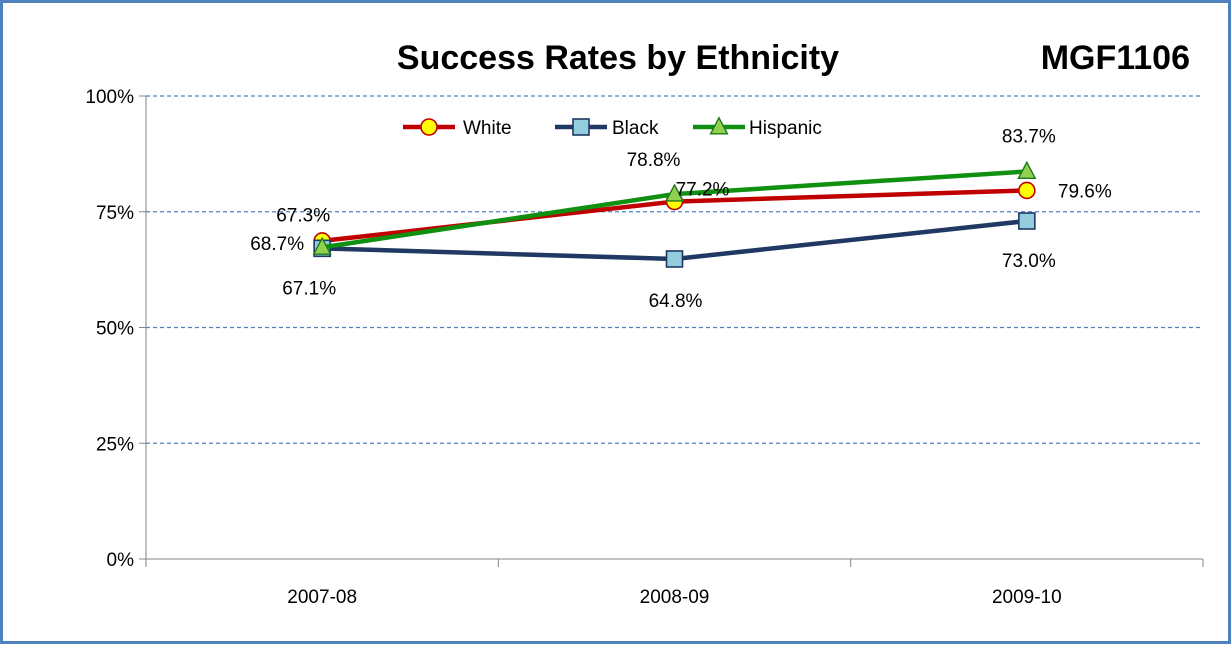 The height and width of the screenshot is (647, 1231). I want to click on y-tick-label: 100%, so click(109, 97).